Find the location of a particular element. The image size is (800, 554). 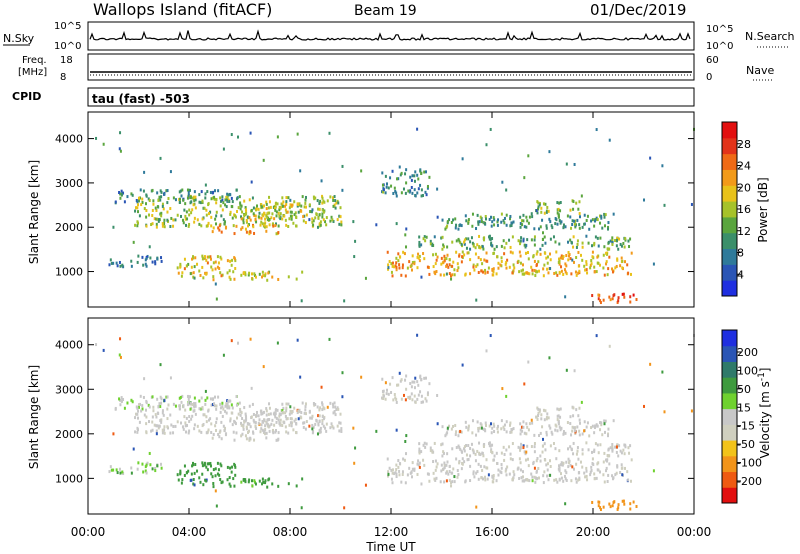

colorbar-tick-label: 28 is located at coordinates (744, 144).